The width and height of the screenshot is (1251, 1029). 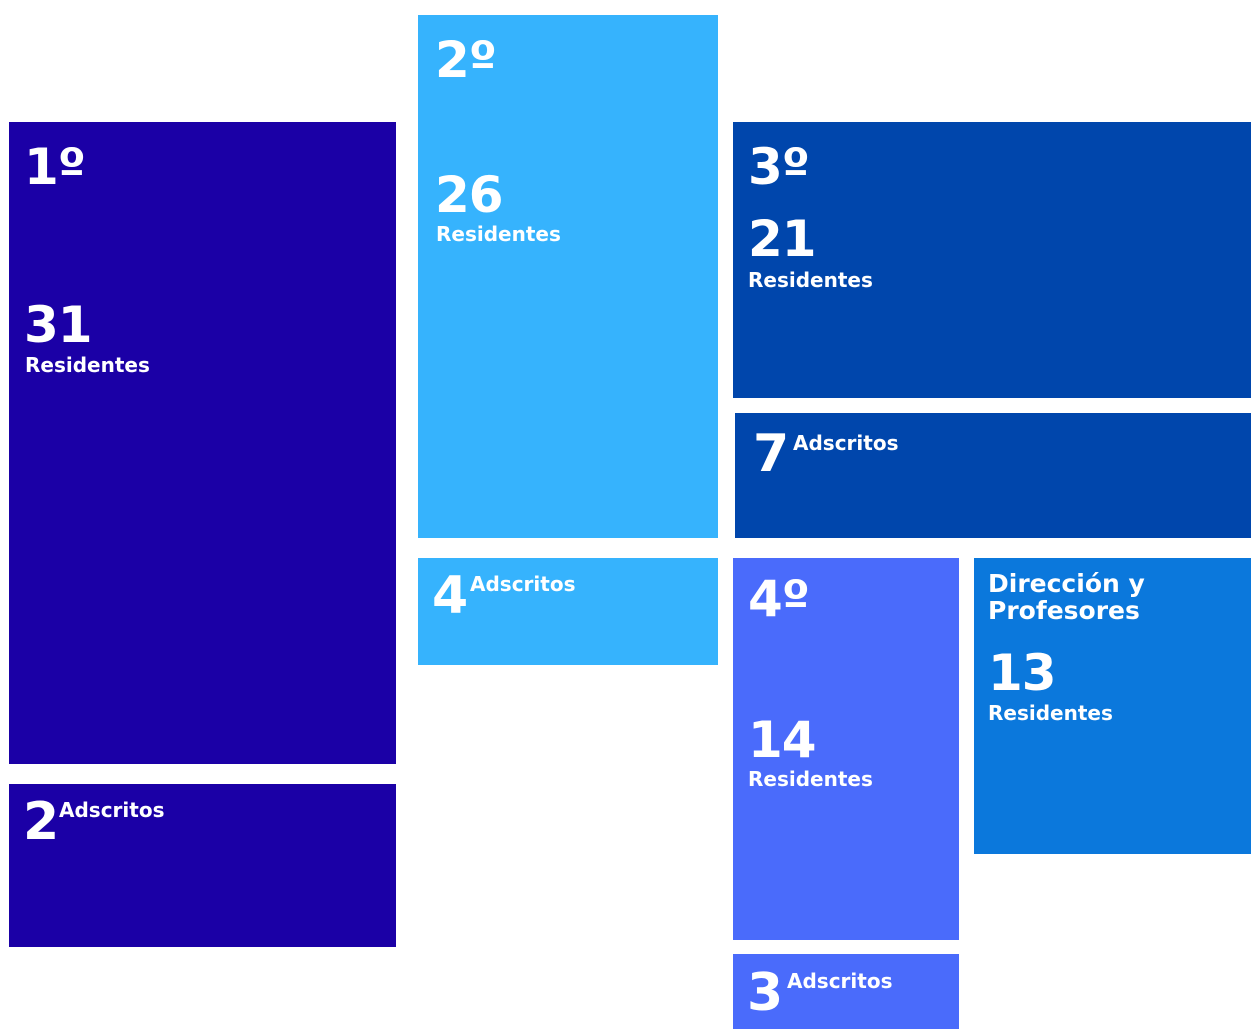 I want to click on third-grade-residents-count: 21, so click(x=782, y=239).